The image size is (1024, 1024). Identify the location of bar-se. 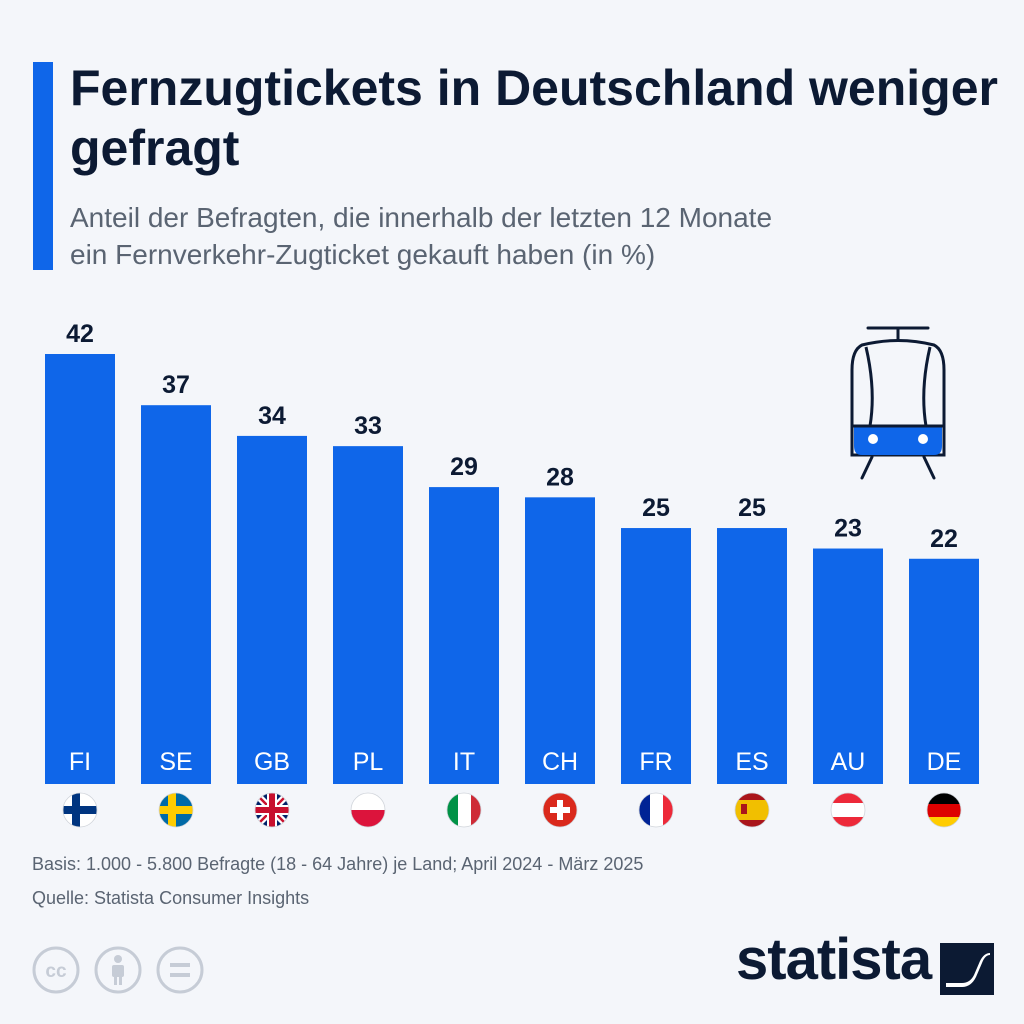
(176, 594).